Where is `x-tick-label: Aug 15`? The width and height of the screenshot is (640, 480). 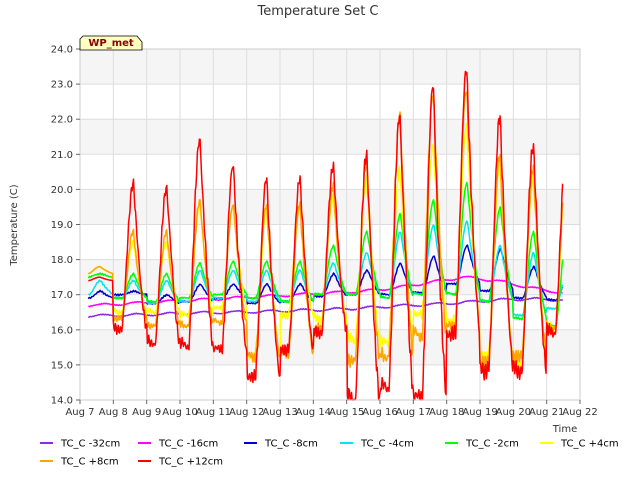
x-tick-label: Aug 15 is located at coordinates (346, 412).